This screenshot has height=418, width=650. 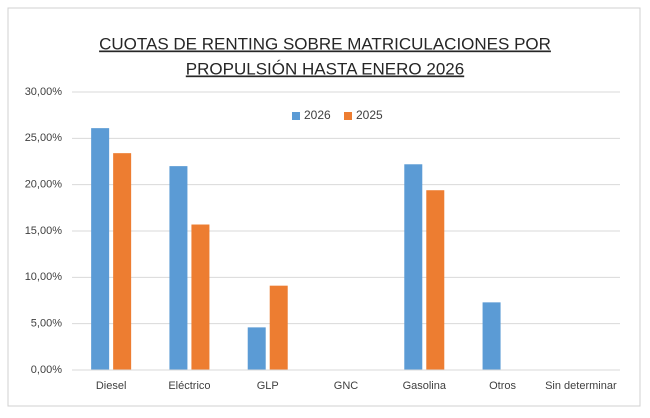 What do you see at coordinates (44, 138) in the screenshot?
I see `y-tick-label: 25,00%` at bounding box center [44, 138].